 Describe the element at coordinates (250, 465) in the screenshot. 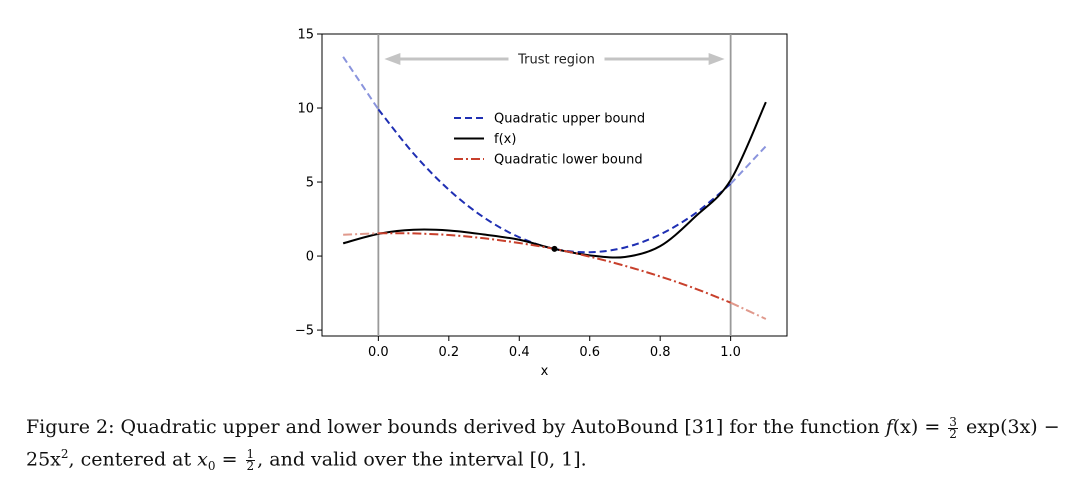

I see `half-den: 2` at that location.